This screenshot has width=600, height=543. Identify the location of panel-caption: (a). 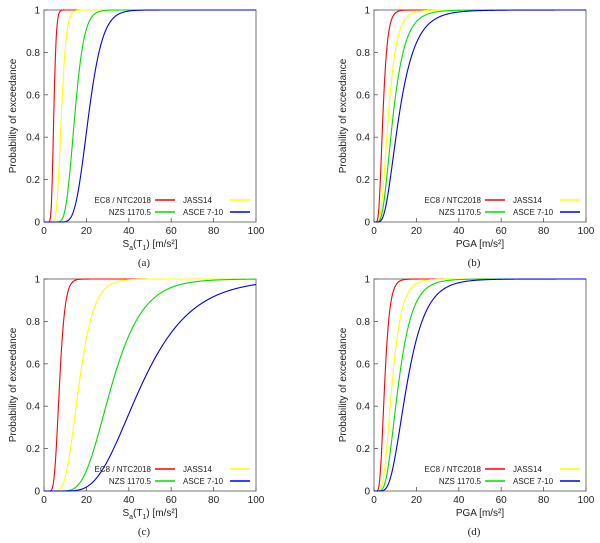
(144, 263).